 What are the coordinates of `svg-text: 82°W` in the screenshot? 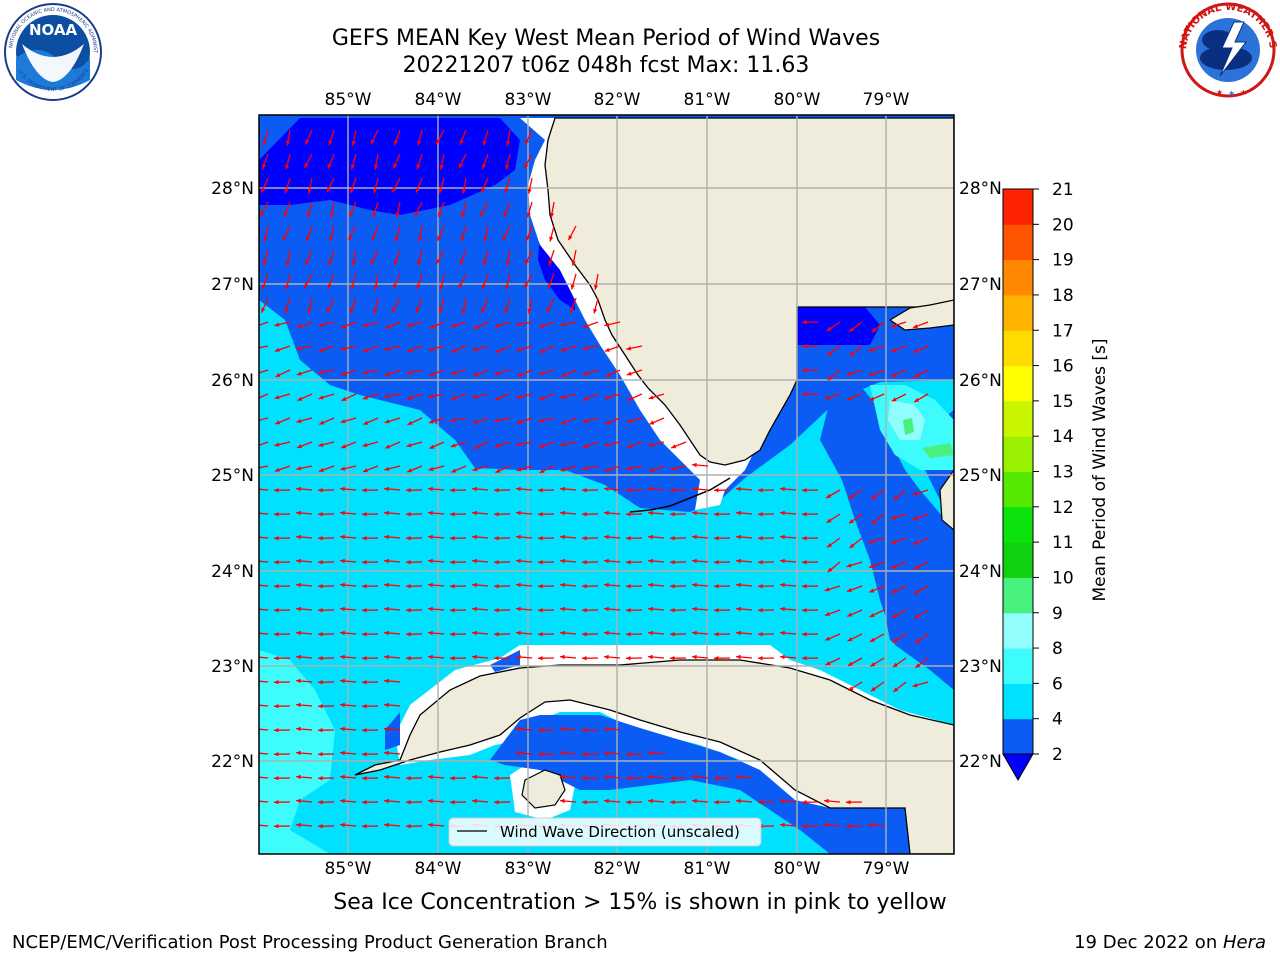 It's located at (617, 100).